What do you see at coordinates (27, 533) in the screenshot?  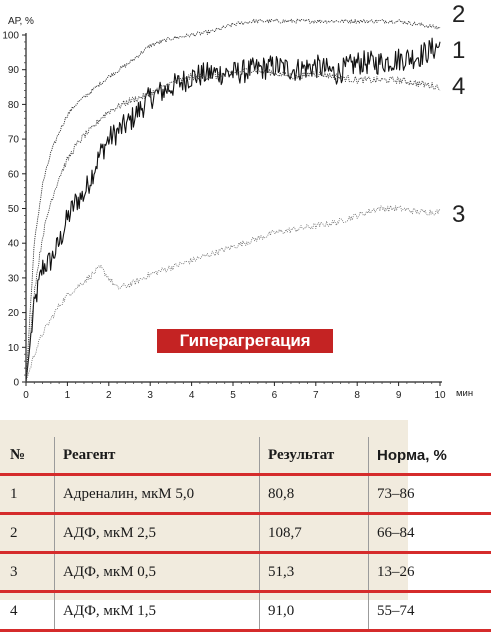 I see `row-number: 2` at bounding box center [27, 533].